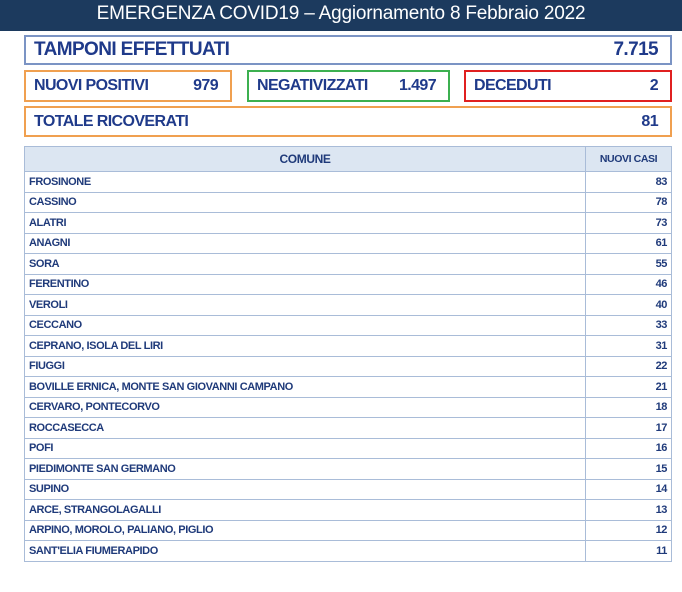 This screenshot has height=592, width=682. Describe the element at coordinates (305, 325) in the screenshot. I see `comune-cell: CECCANO` at that location.